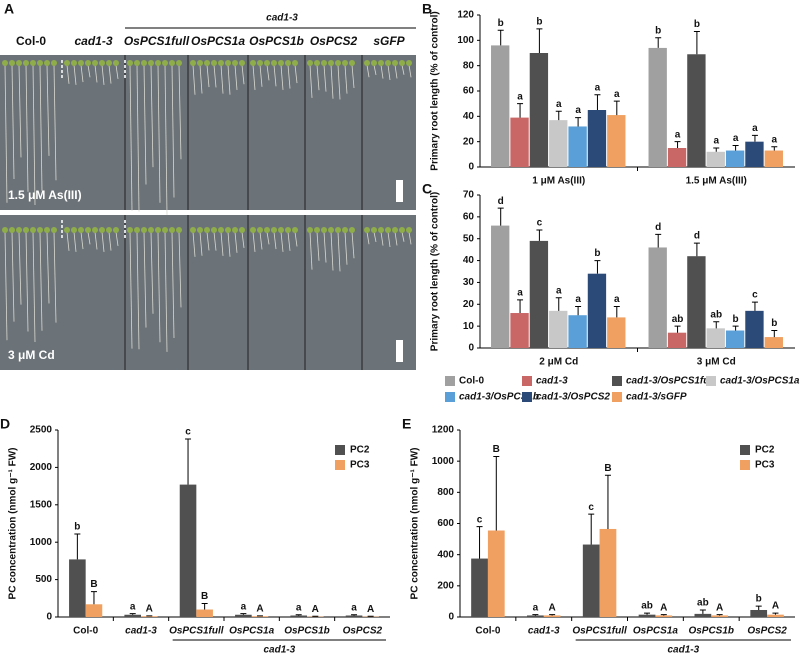  What do you see at coordinates (469, 238) in the screenshot?
I see `y-tick-label: 50` at bounding box center [469, 238].